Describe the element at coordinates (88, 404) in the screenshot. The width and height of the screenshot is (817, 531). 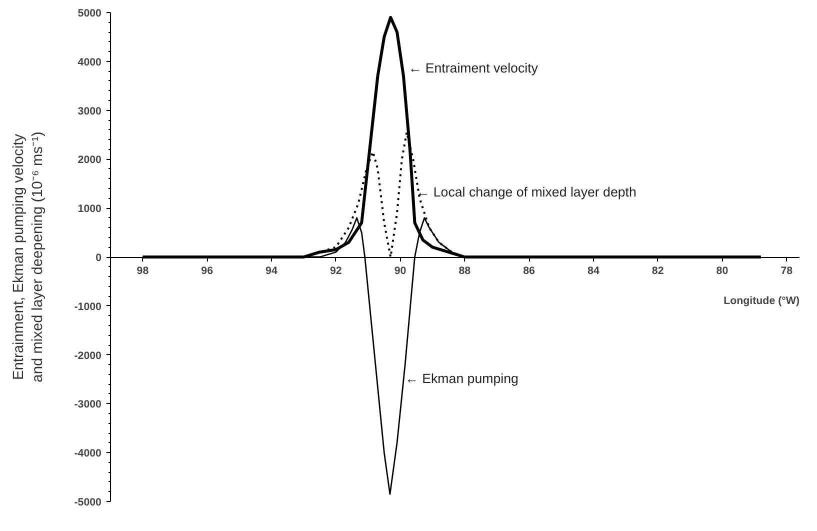
I see `y-tick-label: -3000` at that location.